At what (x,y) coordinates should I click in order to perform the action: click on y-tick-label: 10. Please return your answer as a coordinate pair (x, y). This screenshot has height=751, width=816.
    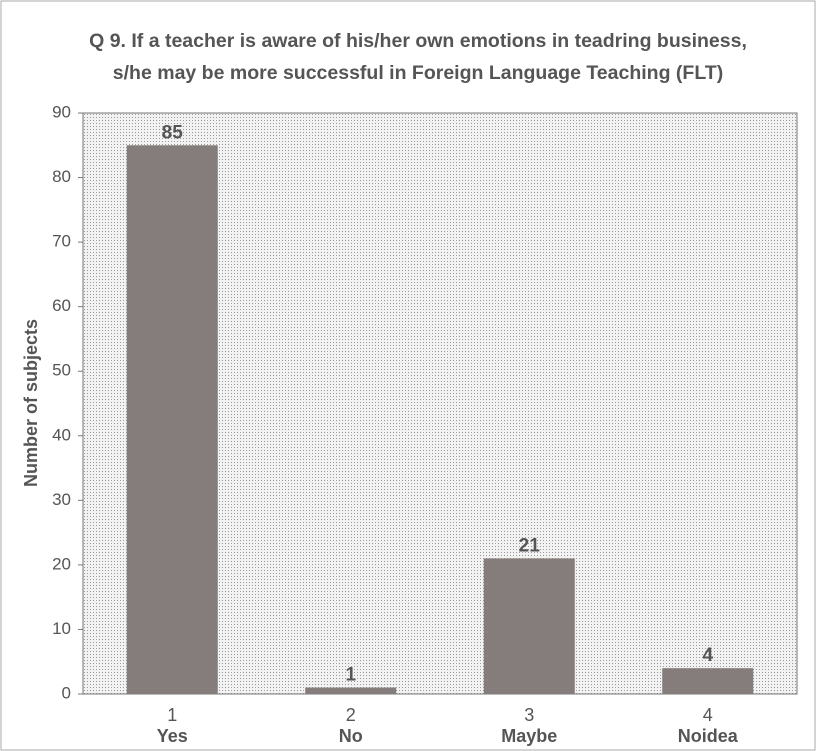
    Looking at the image, I should click on (61, 628).